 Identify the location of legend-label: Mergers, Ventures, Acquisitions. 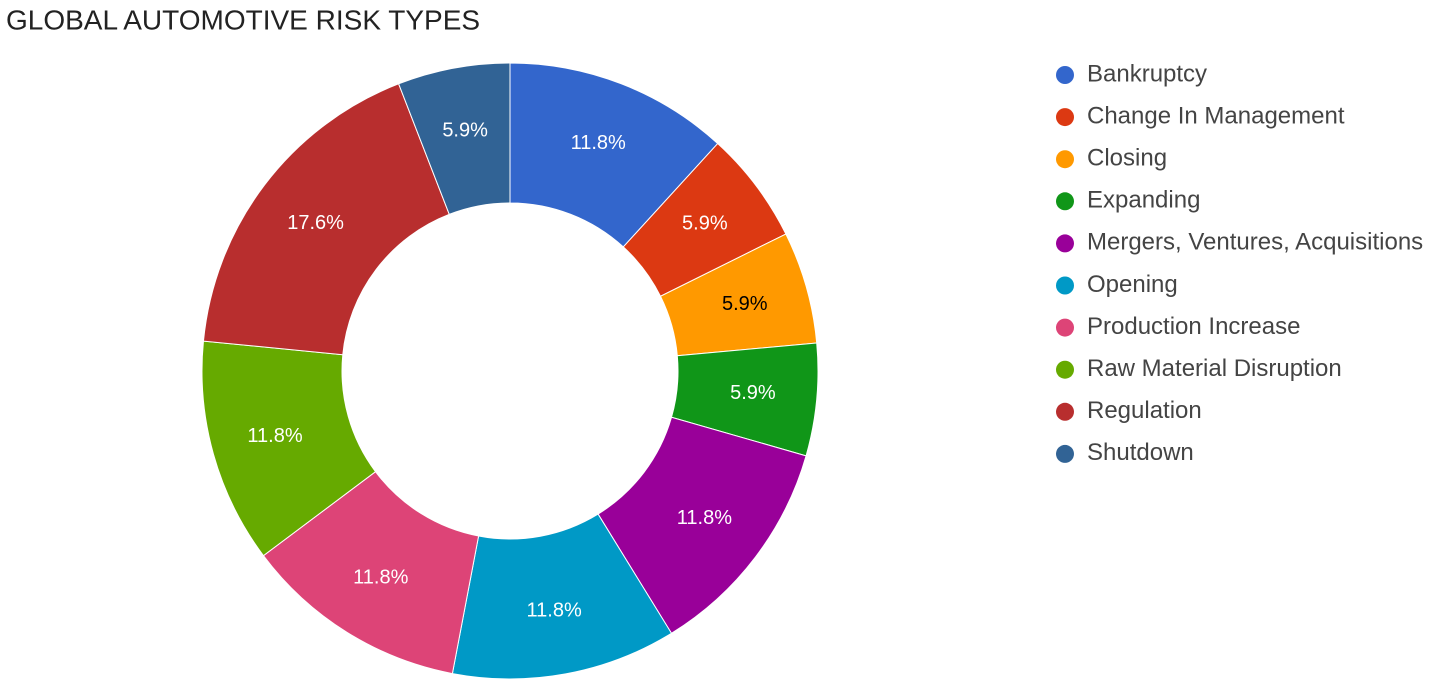
(1255, 242).